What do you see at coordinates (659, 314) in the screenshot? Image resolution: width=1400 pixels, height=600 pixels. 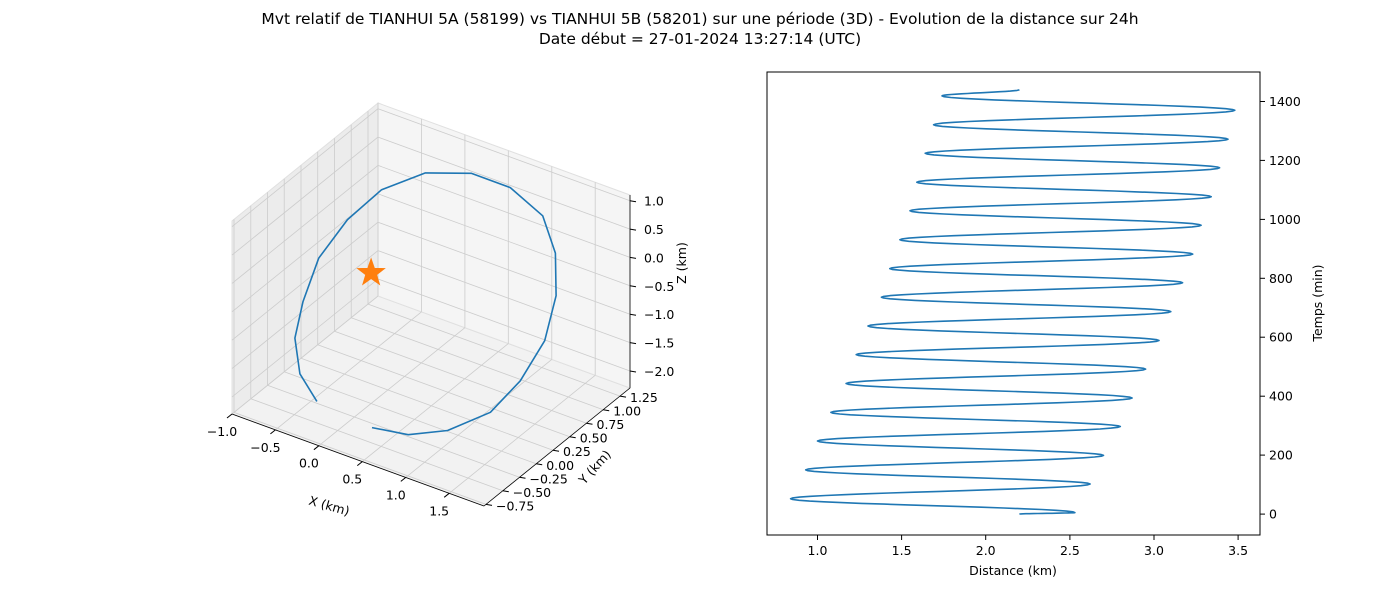 I see `z-tick-label-3d: −1.0` at bounding box center [659, 314].